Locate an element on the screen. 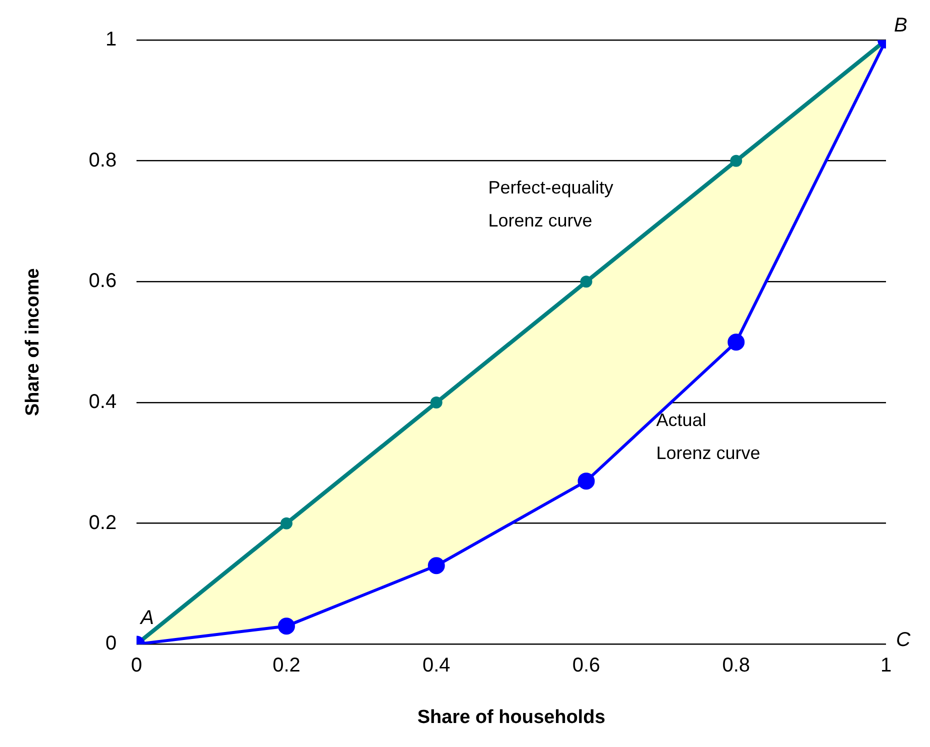 The width and height of the screenshot is (930, 747). x-tick-label: 0.8 is located at coordinates (736, 665).